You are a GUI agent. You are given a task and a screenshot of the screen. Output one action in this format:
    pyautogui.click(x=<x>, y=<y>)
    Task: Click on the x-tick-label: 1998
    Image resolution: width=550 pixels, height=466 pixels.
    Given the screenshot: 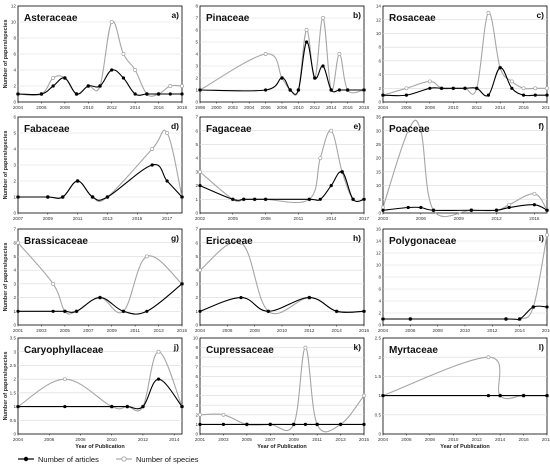 What is the action you would take?
    pyautogui.click(x=200, y=107)
    